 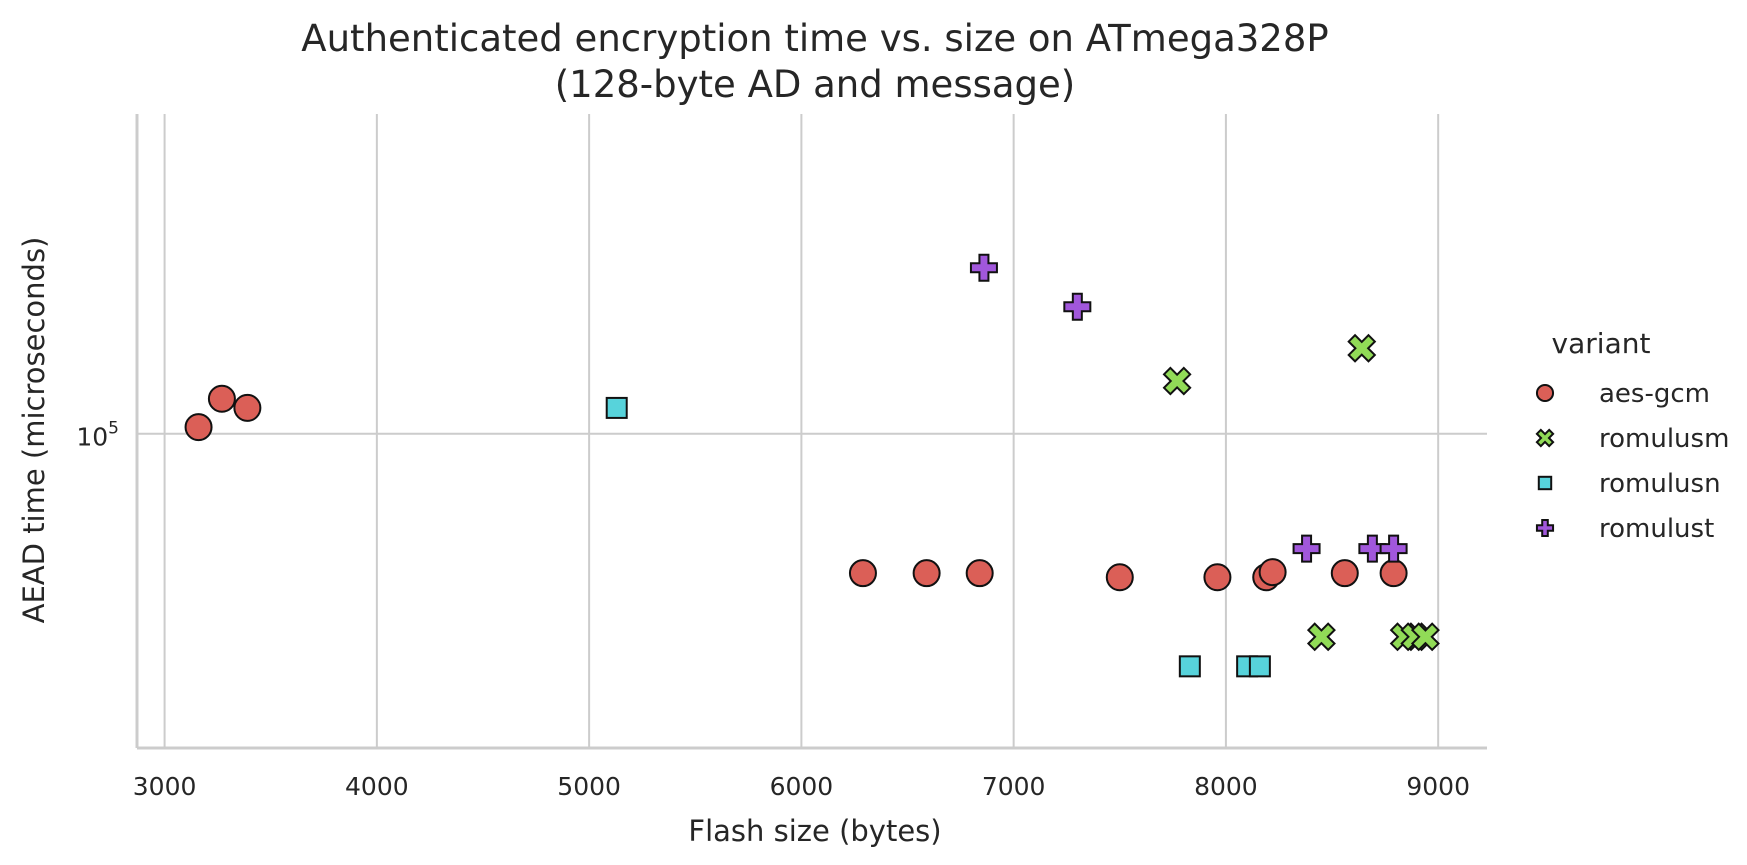 I want to click on legend-label-romulusn: romulusn, so click(x=1660, y=484).